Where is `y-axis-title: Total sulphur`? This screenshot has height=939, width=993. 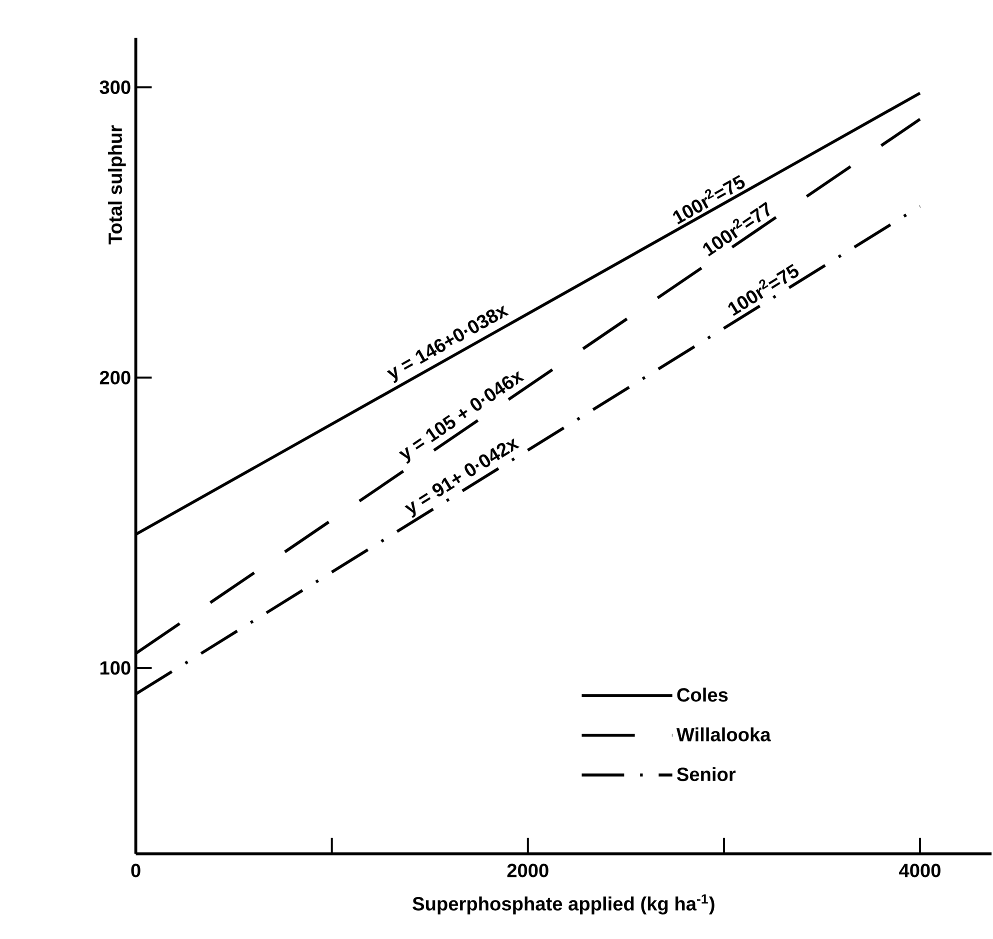
y-axis-title: Total sulphur is located at coordinates (117, 185).